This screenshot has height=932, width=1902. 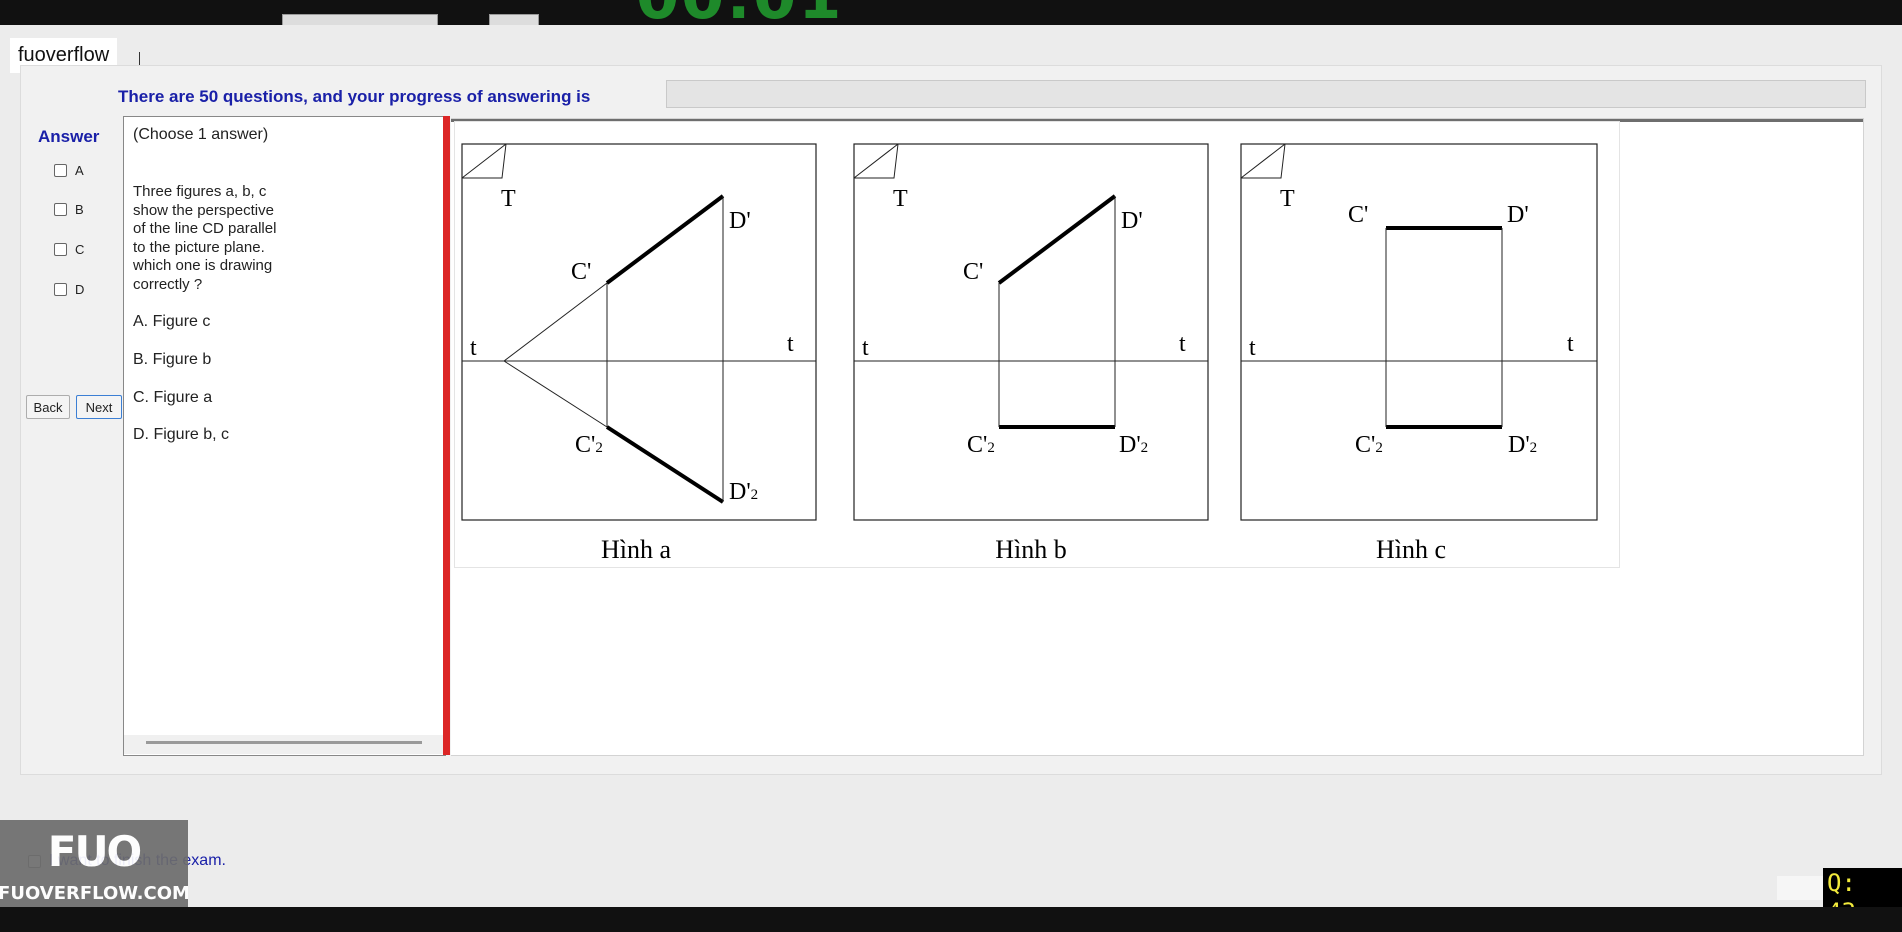 I want to click on pane-splitter, so click(x=446, y=435).